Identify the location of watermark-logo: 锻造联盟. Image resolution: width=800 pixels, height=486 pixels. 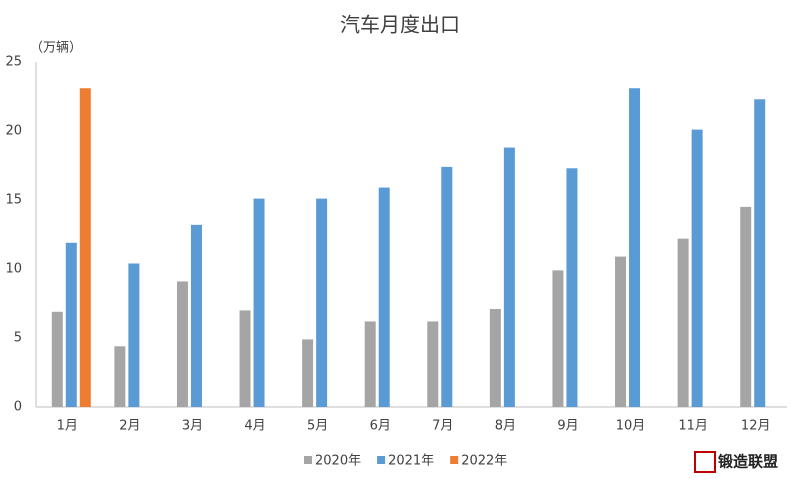
(736, 462).